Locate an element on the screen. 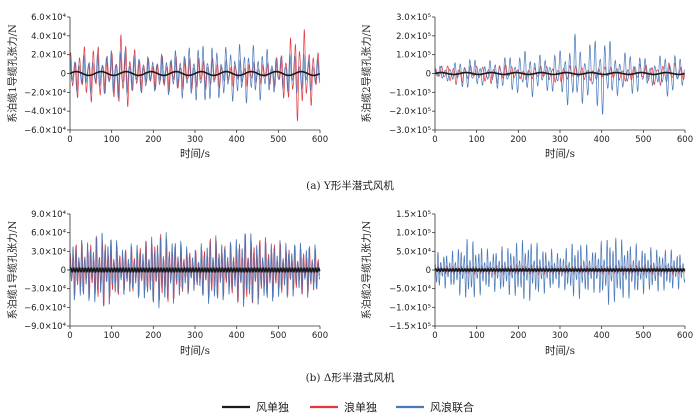 Image resolution: width=700 pixels, height=420 pixels. y-tick-label: −2.0×10⁴ is located at coordinates (45, 93).